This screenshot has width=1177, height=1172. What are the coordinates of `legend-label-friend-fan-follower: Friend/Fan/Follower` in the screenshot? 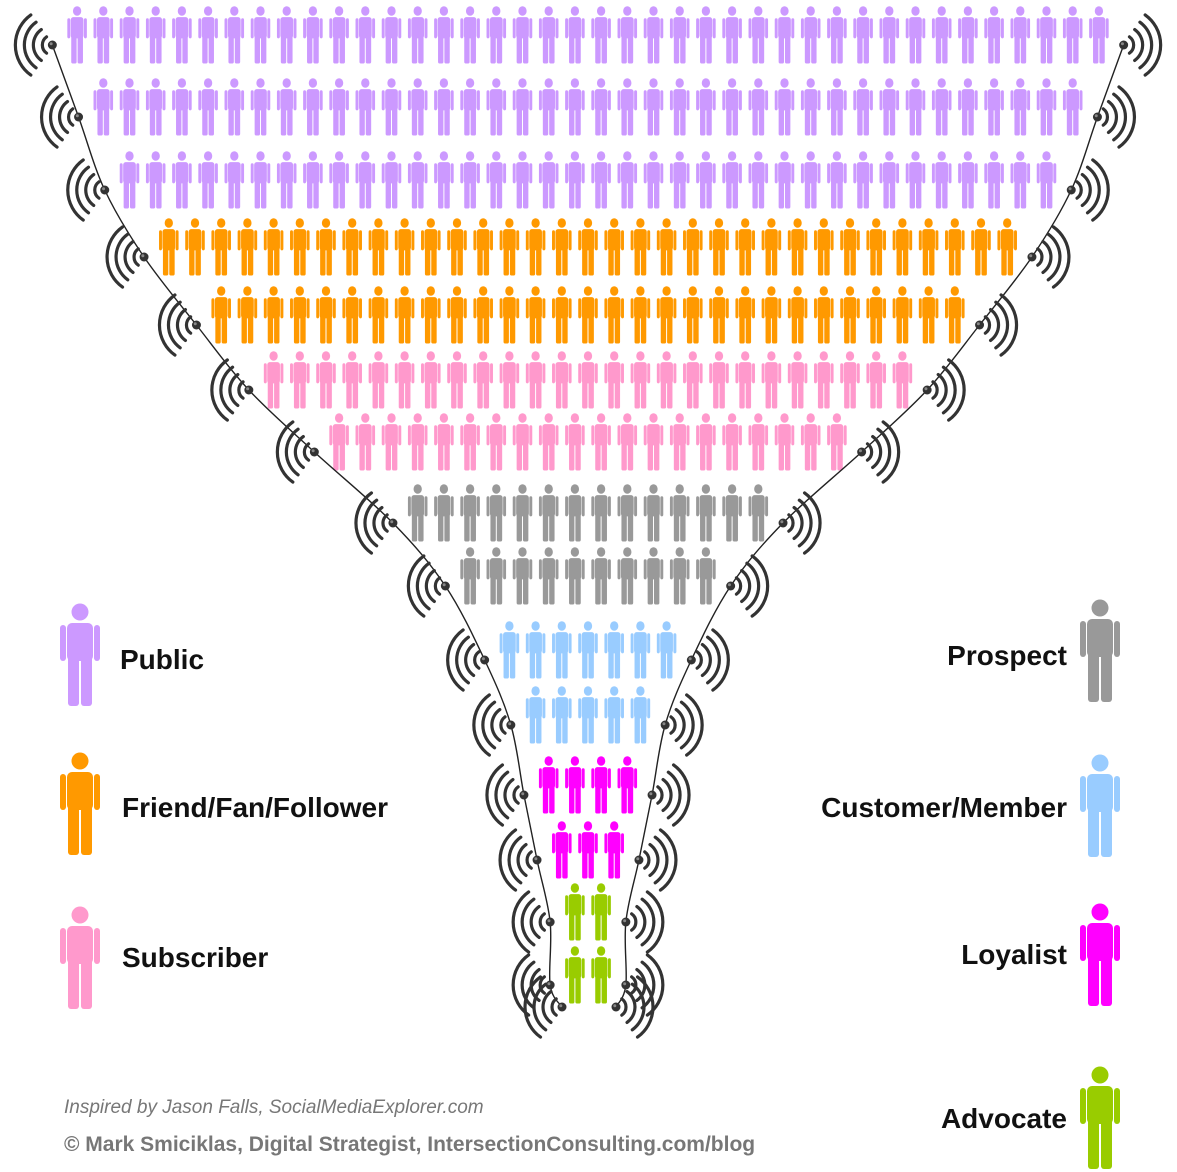 It's located at (255, 807).